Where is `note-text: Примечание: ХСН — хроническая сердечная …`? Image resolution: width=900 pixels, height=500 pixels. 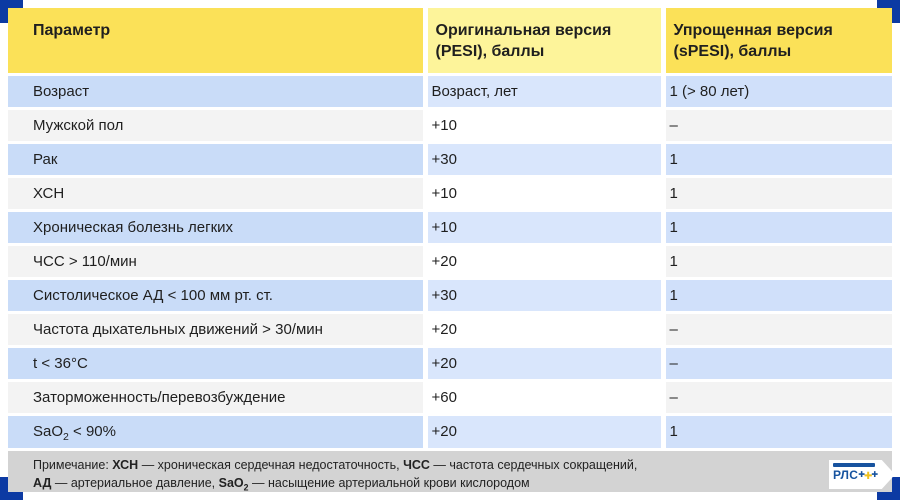
note-text: Примечание: ХСН — хроническая сердечная … is located at coordinates (335, 475).